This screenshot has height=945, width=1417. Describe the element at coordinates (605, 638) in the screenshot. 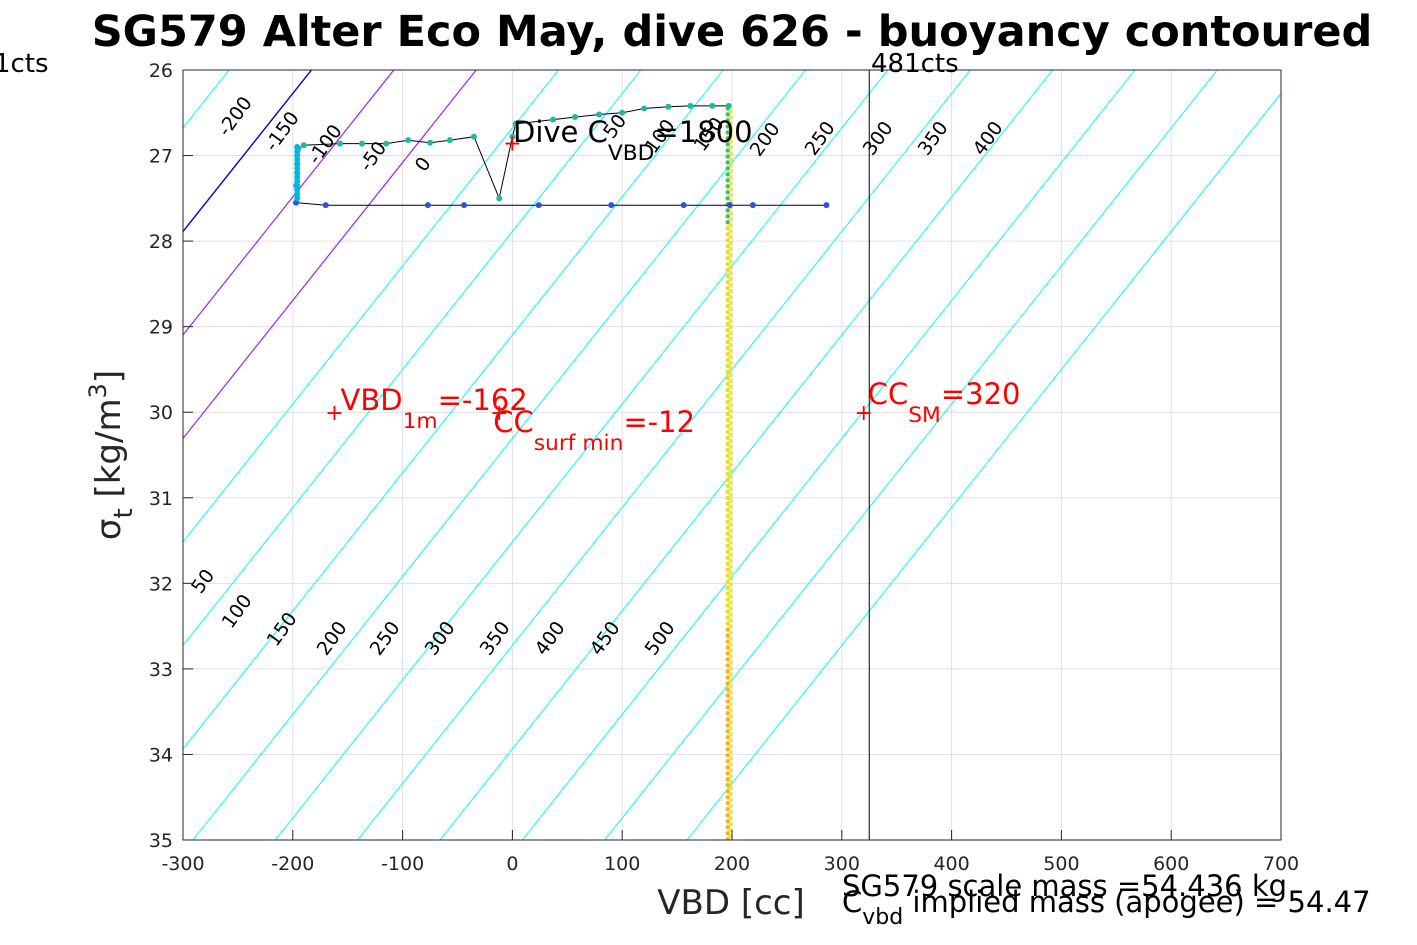

I see `contour-label-bottom: 450` at that location.